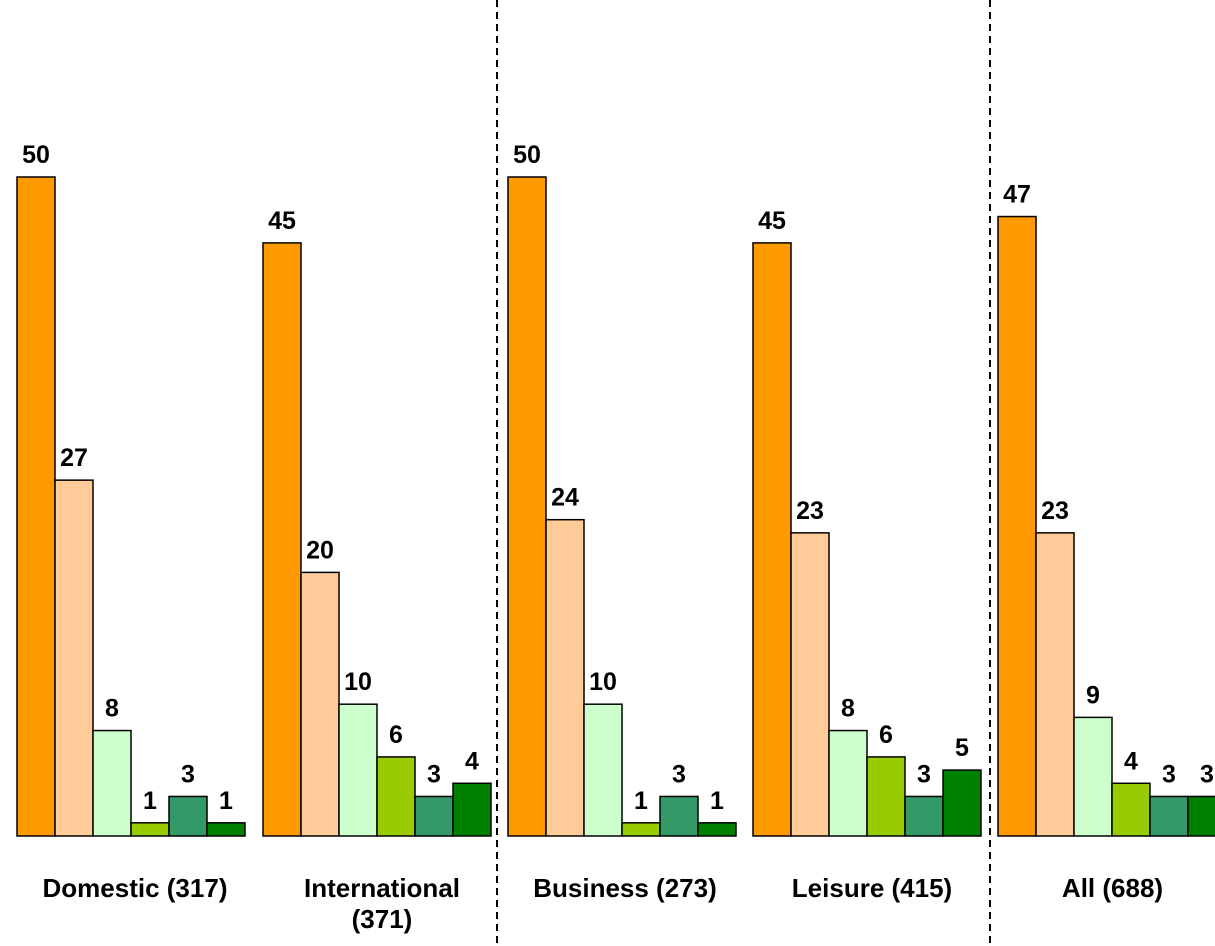 The image size is (1215, 946). I want to click on category-label-business: Business (273), so click(625, 888).